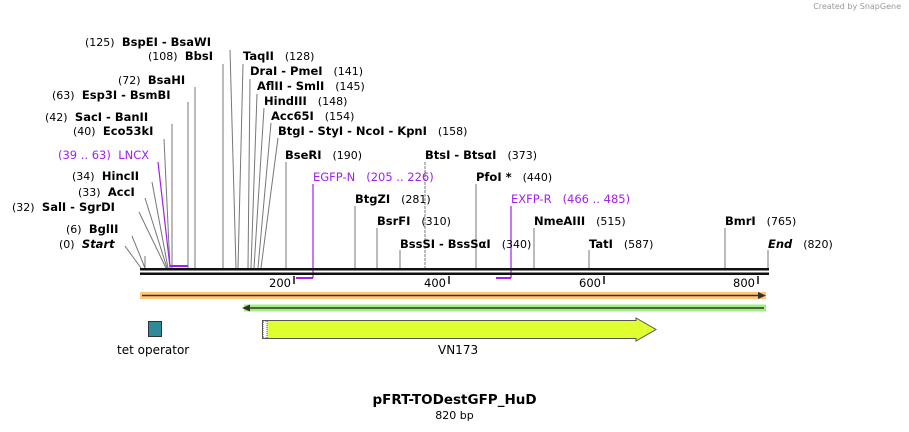  I want to click on site-hincii: (34) HincII, so click(106, 176).